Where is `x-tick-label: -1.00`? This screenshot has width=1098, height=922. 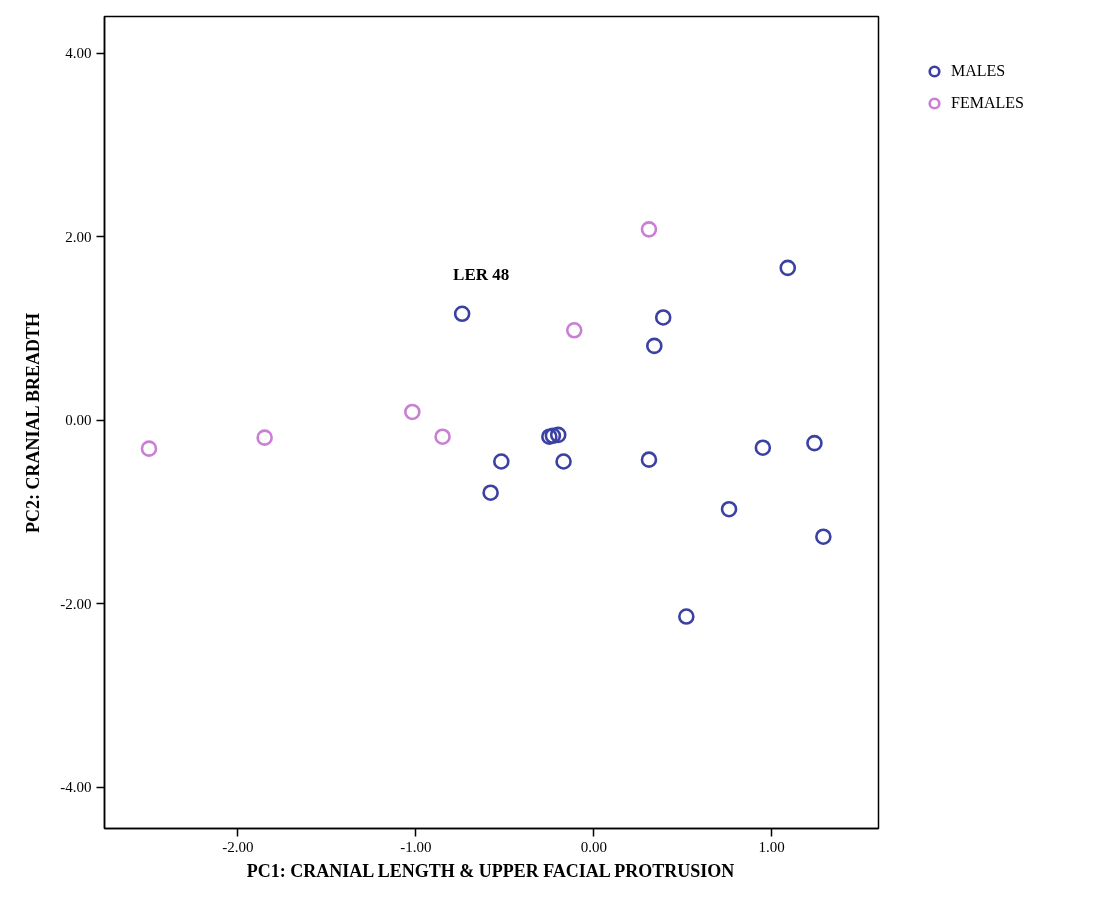
x-tick-label: -1.00 is located at coordinates (416, 846).